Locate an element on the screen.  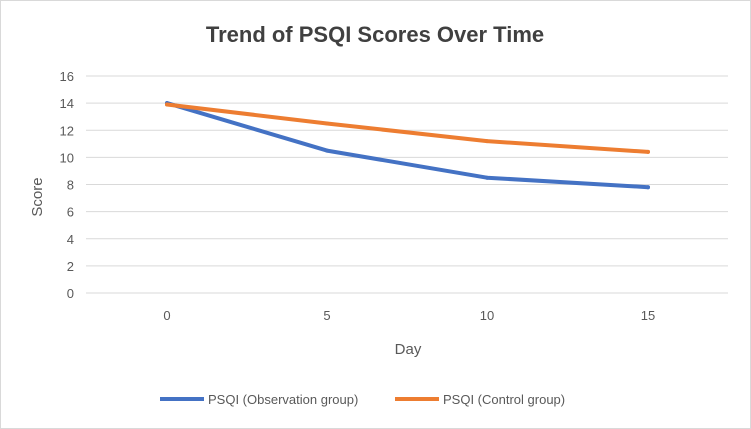
y-axis-label: Score is located at coordinates (37, 196).